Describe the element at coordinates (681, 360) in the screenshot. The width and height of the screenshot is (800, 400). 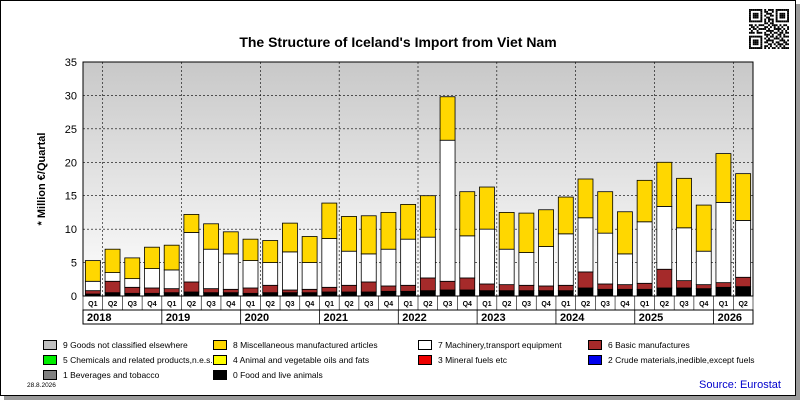
I see `legend-label: 2 Crude materials,inedible,except fuels` at that location.